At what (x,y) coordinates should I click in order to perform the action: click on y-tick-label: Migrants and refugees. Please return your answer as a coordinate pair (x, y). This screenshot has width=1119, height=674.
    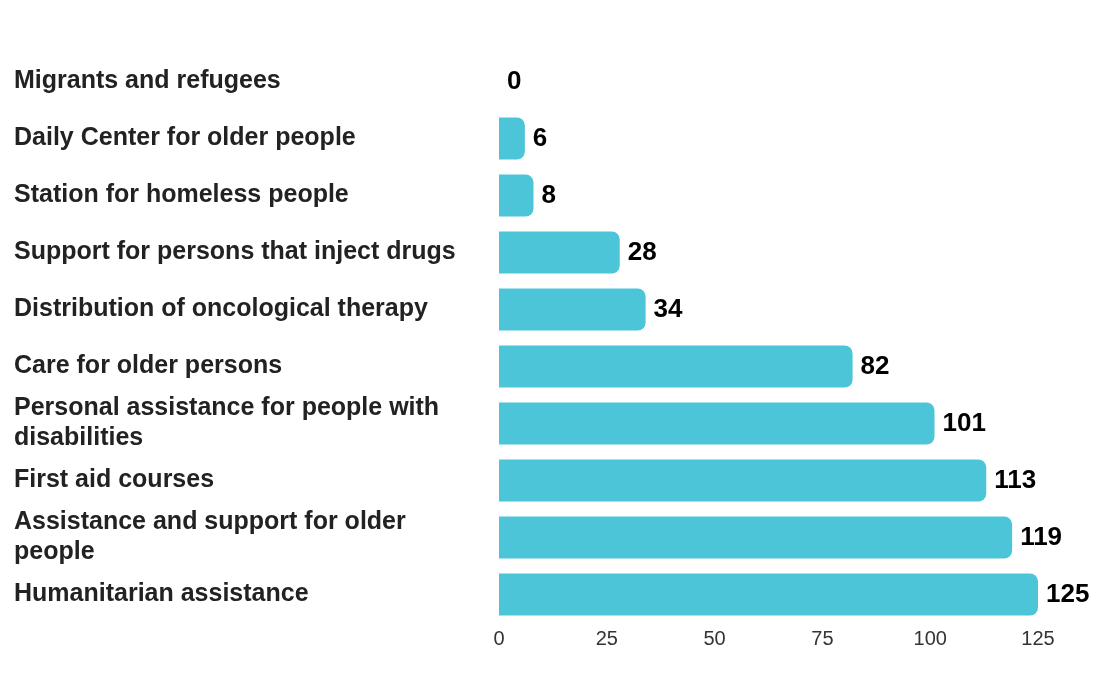
    Looking at the image, I should click on (147, 79).